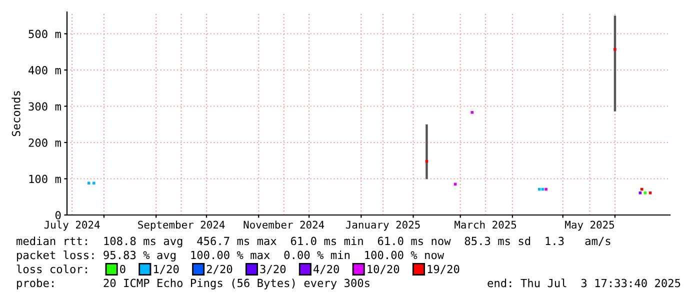  I want to click on x-tick-label: March 2025, so click(485, 224).